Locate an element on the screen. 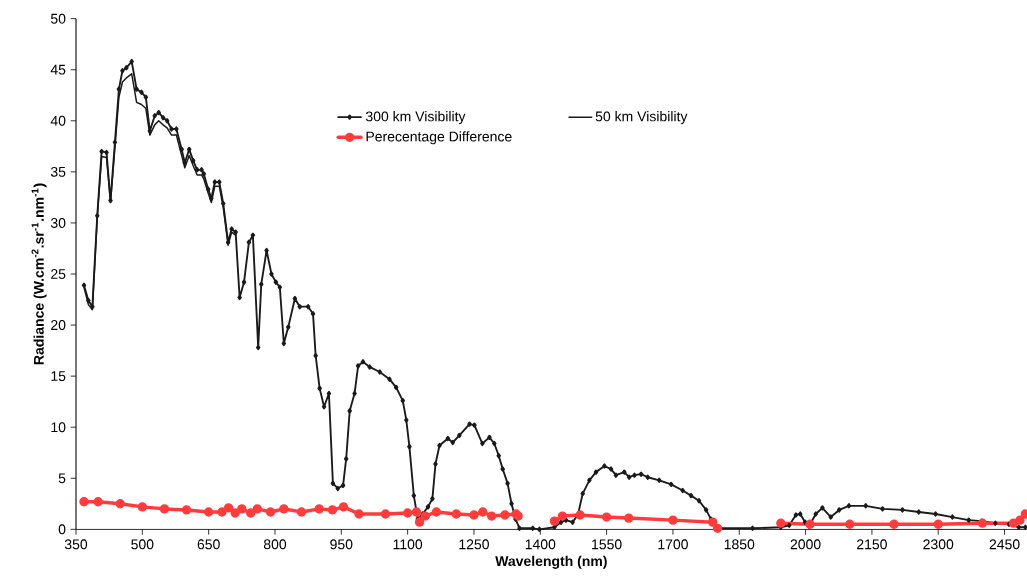 The width and height of the screenshot is (1027, 588). y-tick-label: 10 is located at coordinates (58, 427).